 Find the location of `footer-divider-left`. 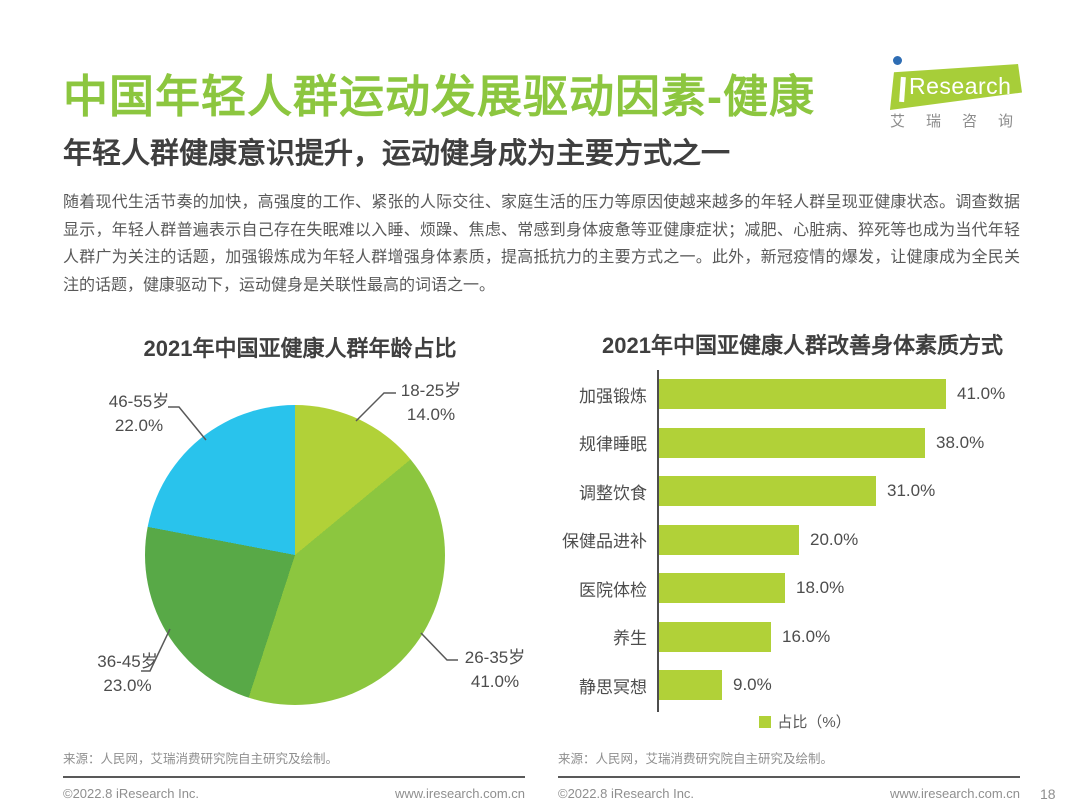

footer-divider-left is located at coordinates (294, 777).